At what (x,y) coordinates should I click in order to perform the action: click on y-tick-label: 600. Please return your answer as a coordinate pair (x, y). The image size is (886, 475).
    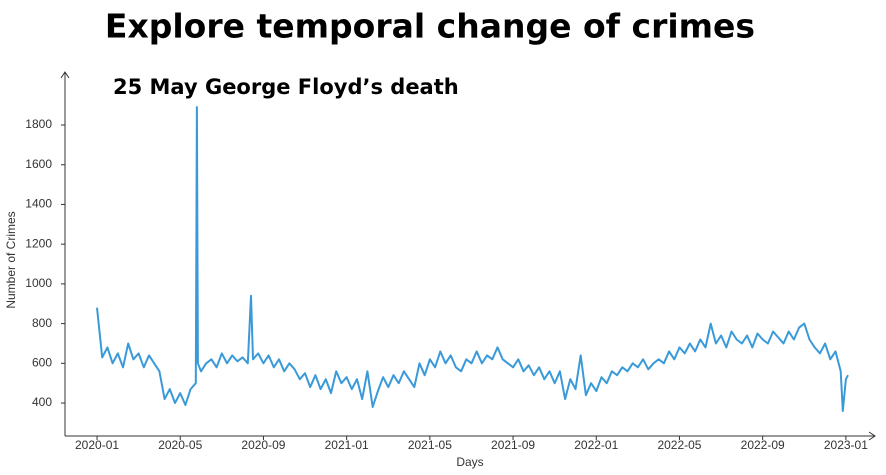
    Looking at the image, I should click on (42, 362).